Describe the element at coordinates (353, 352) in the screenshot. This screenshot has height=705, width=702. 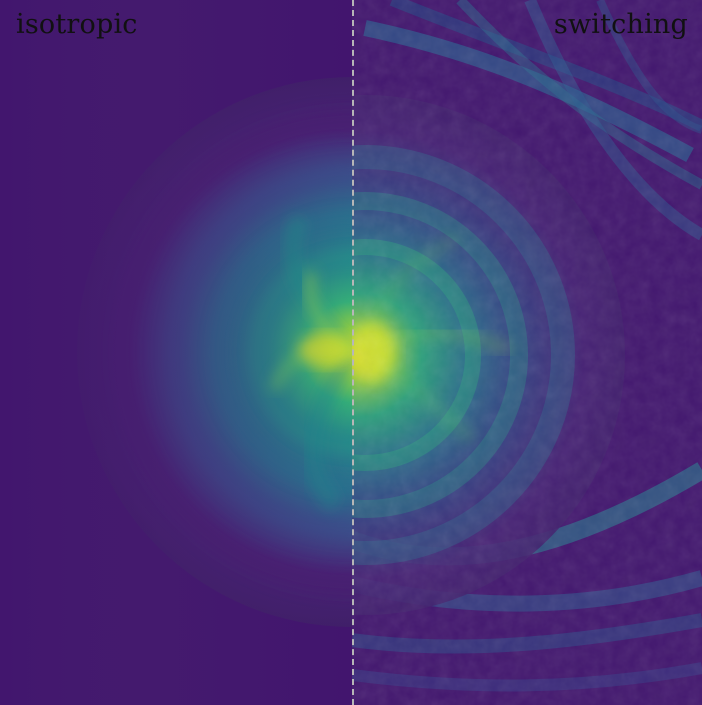
I see `center-divider` at that location.